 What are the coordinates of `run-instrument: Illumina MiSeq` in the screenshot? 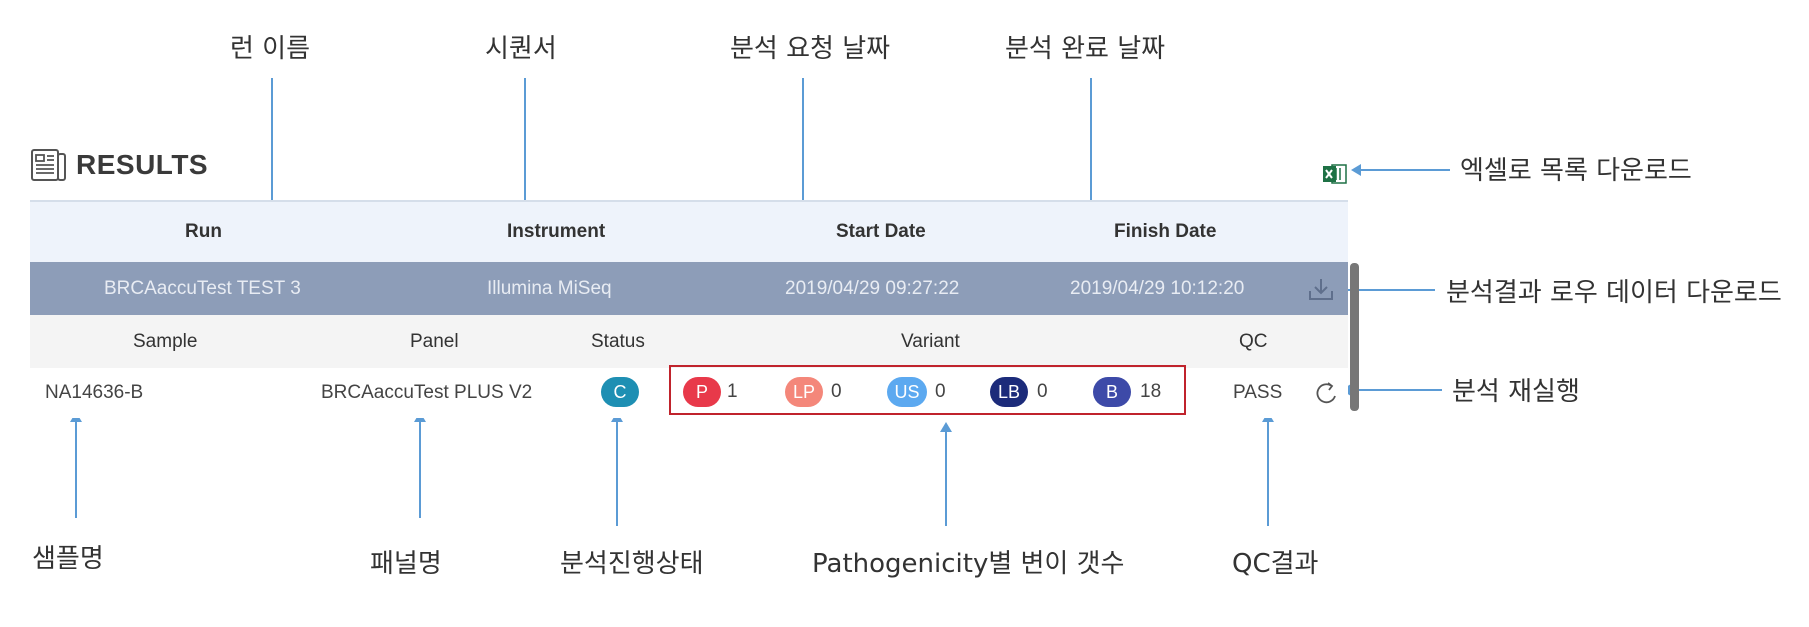 It's located at (549, 288).